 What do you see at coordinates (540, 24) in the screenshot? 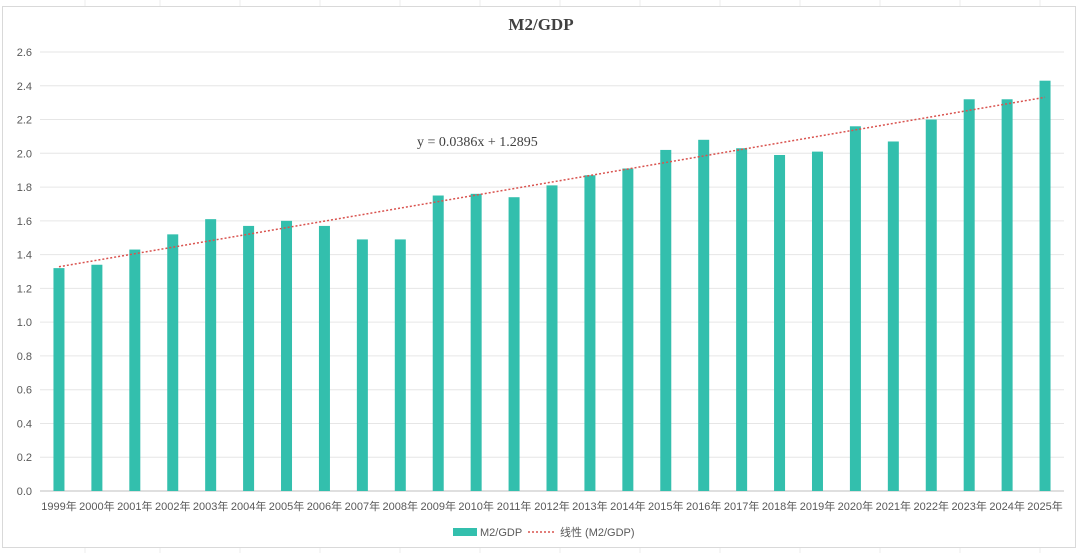
I see `chart-title: M2/GDP` at bounding box center [540, 24].